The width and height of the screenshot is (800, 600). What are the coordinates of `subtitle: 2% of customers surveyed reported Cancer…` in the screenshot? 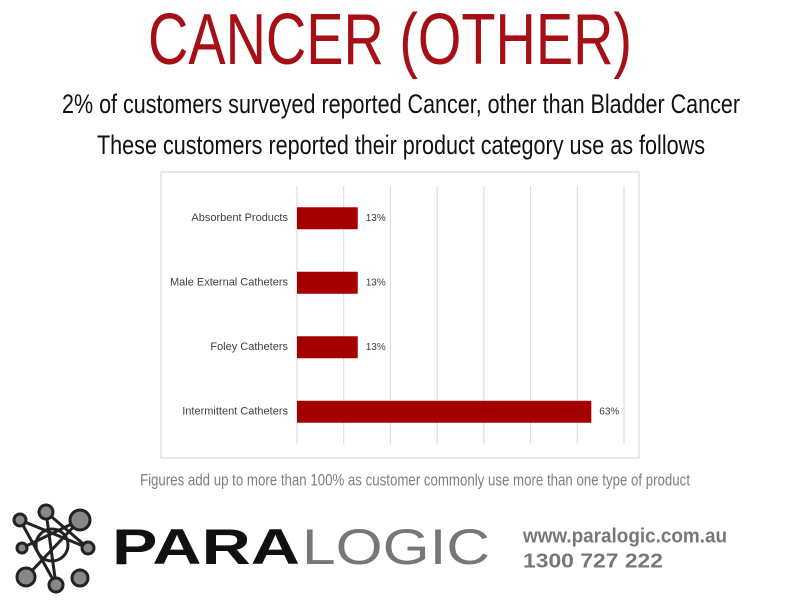 It's located at (401, 104).